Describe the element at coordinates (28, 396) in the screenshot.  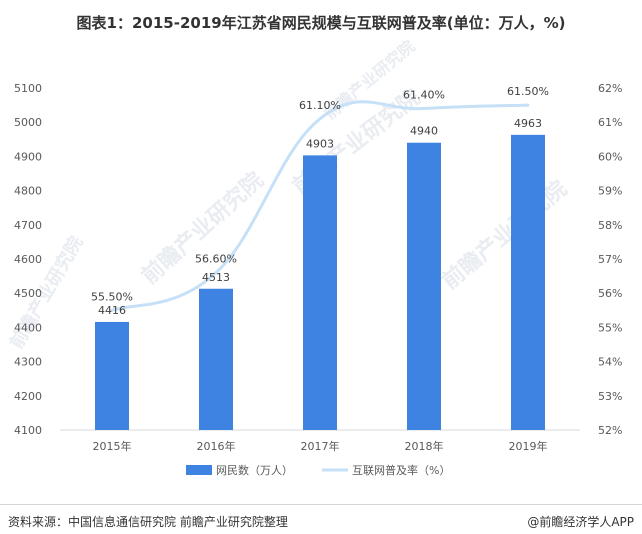
I see `y-tick-label: 4200` at that location.